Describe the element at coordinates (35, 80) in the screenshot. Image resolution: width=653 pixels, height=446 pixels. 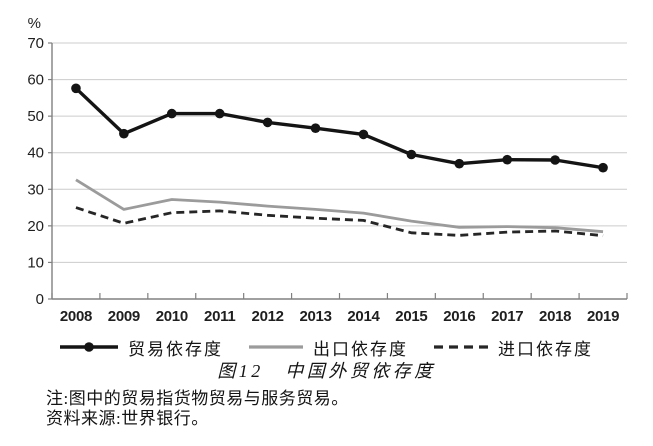
I see `y-tick-label: 60` at that location.